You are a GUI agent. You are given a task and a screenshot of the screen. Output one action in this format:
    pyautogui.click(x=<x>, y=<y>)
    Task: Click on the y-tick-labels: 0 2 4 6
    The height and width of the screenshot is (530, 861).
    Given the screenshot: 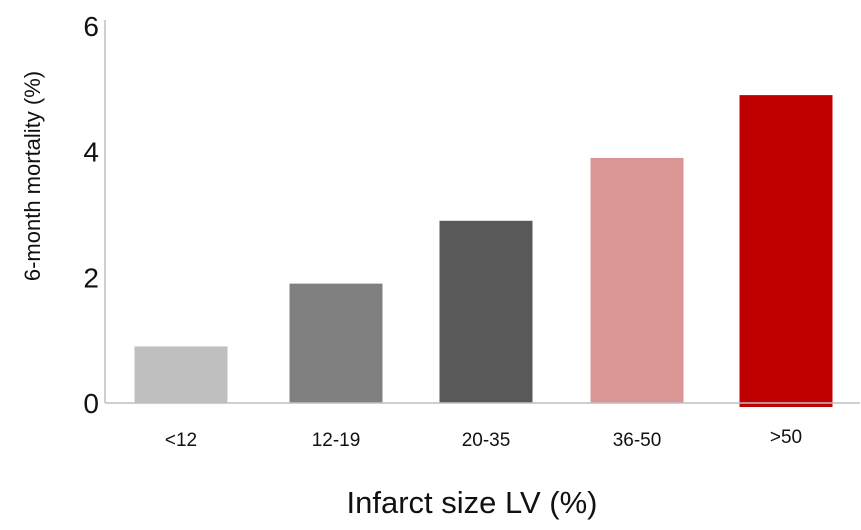 What is the action you would take?
    pyautogui.click(x=91, y=215)
    